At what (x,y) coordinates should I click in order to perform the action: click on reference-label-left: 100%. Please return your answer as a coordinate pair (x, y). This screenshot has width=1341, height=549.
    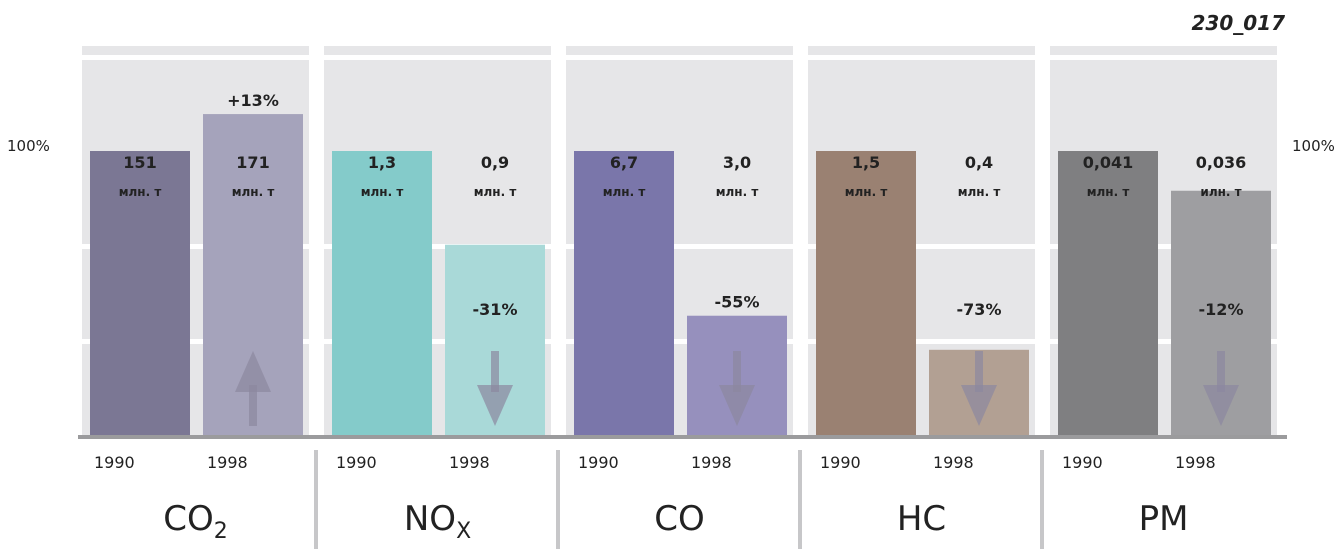
    Looking at the image, I should click on (28, 146).